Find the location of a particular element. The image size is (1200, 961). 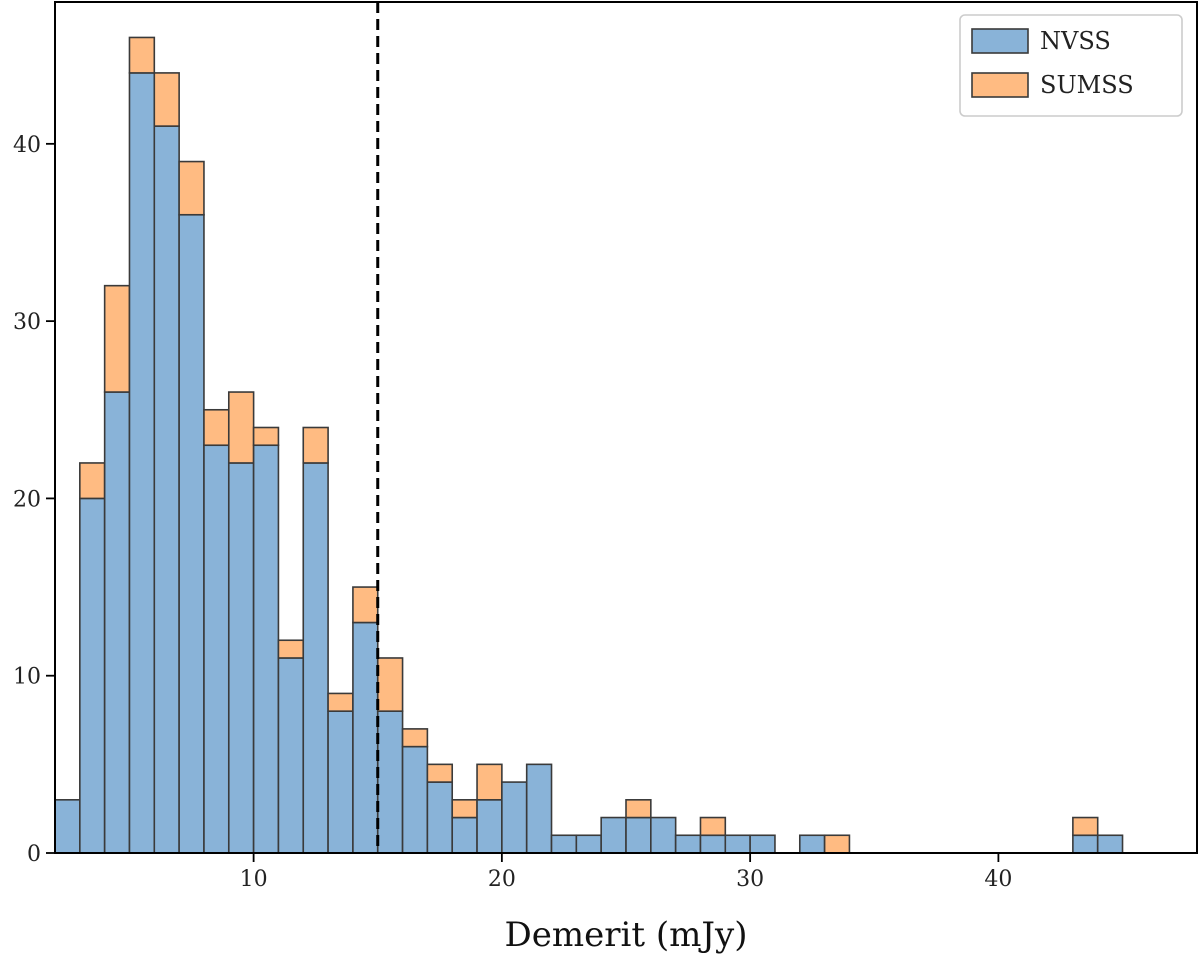

y-axis: 0 10 20 30 40 is located at coordinates (34, 500).